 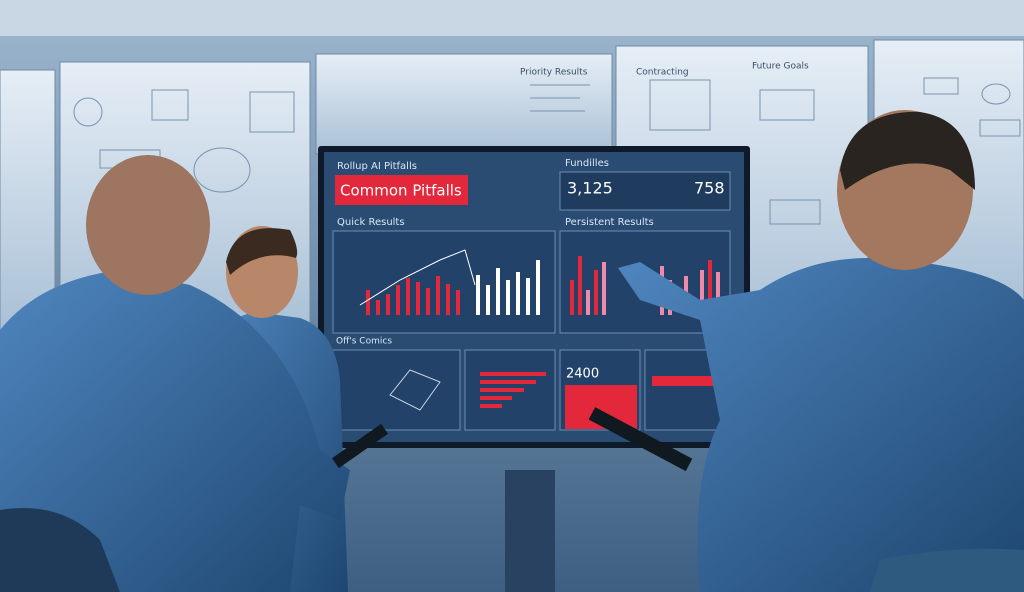 What do you see at coordinates (587, 163) in the screenshot?
I see `stats-label: Fundilles` at bounding box center [587, 163].